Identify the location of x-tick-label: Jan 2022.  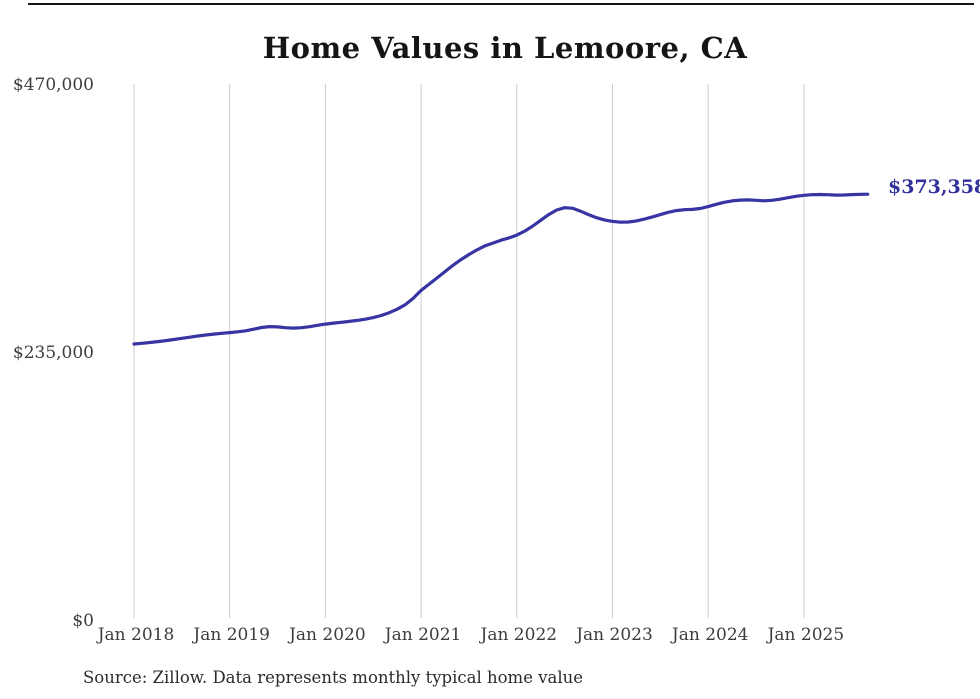
(519, 635).